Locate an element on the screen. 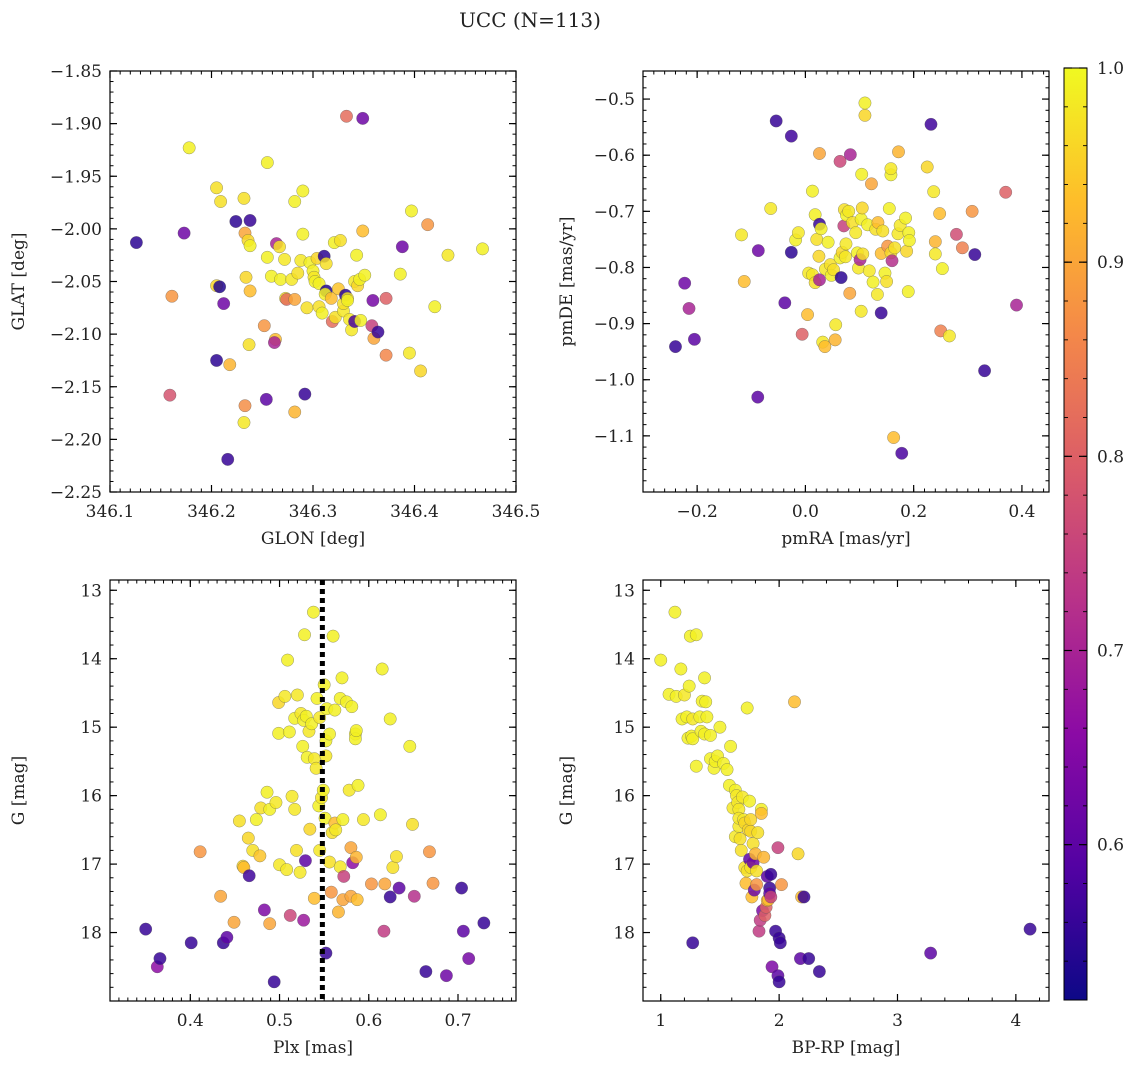 The height and width of the screenshot is (1068, 1136). axes-frame is located at coordinates (313, 281).